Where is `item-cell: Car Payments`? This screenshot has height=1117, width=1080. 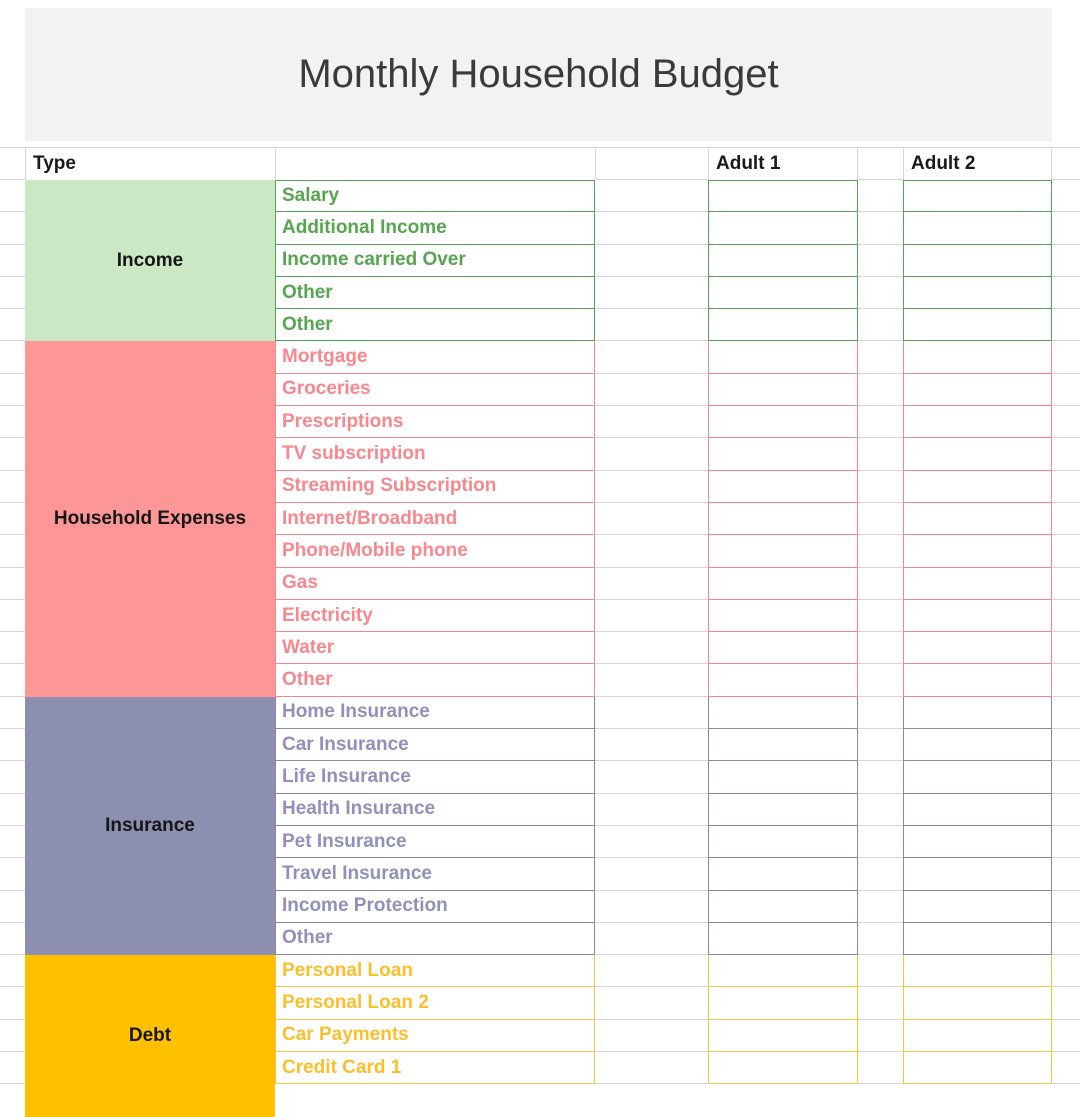 item-cell: Car Payments is located at coordinates (435, 1036).